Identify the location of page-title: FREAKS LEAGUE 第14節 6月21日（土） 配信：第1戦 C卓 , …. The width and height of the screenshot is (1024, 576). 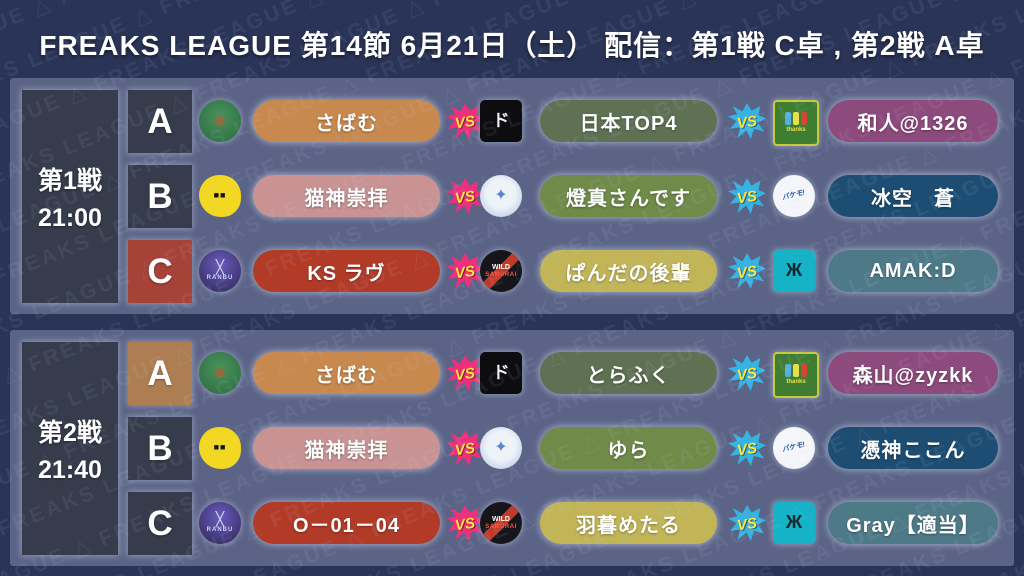
(512, 45).